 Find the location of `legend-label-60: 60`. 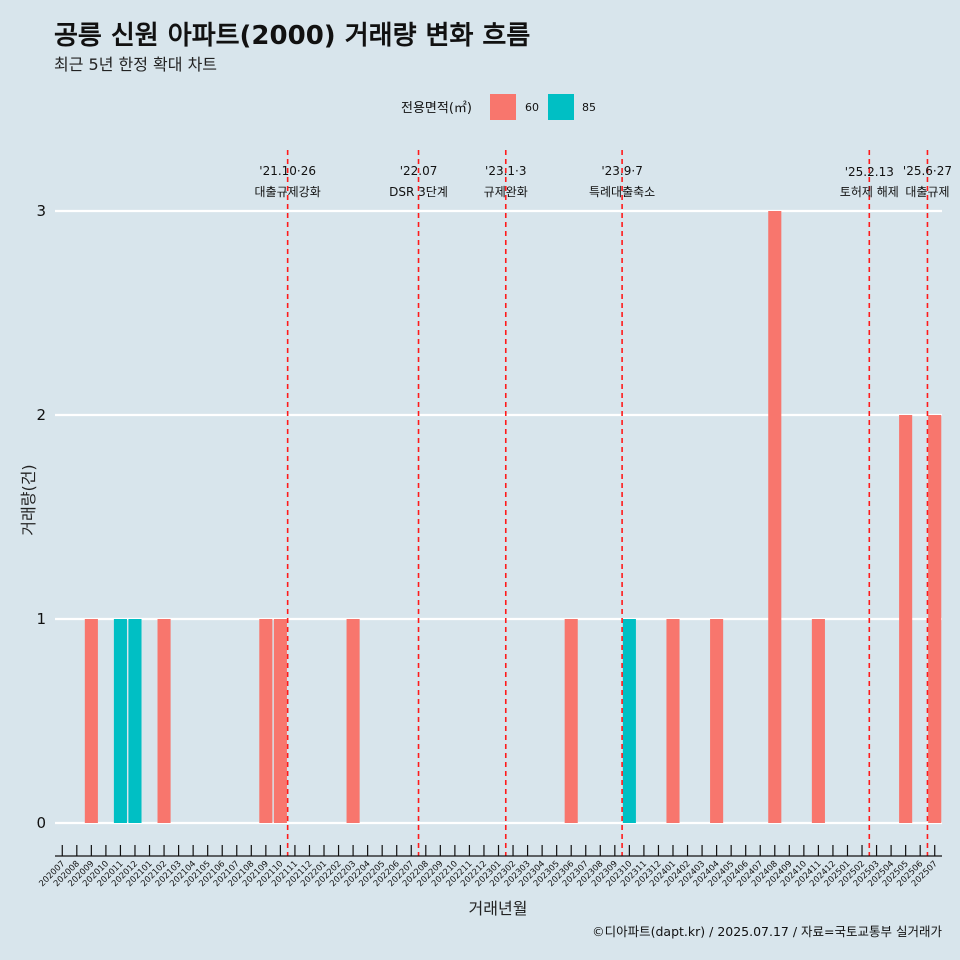

legend-label-60: 60 is located at coordinates (532, 107).